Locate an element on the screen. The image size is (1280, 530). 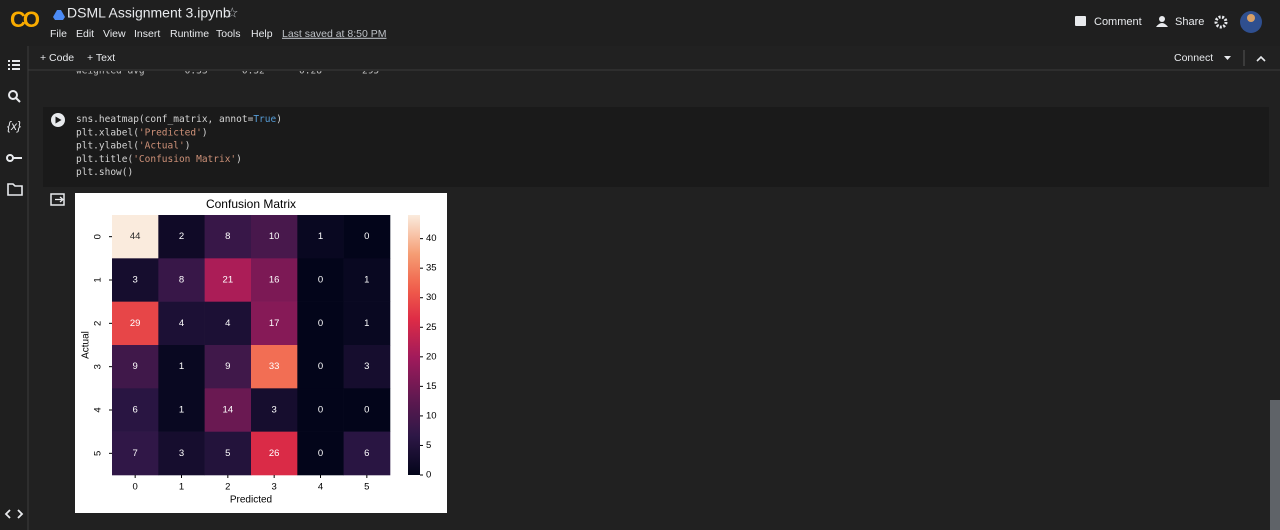
cell-annotation: 14 is located at coordinates (228, 410).